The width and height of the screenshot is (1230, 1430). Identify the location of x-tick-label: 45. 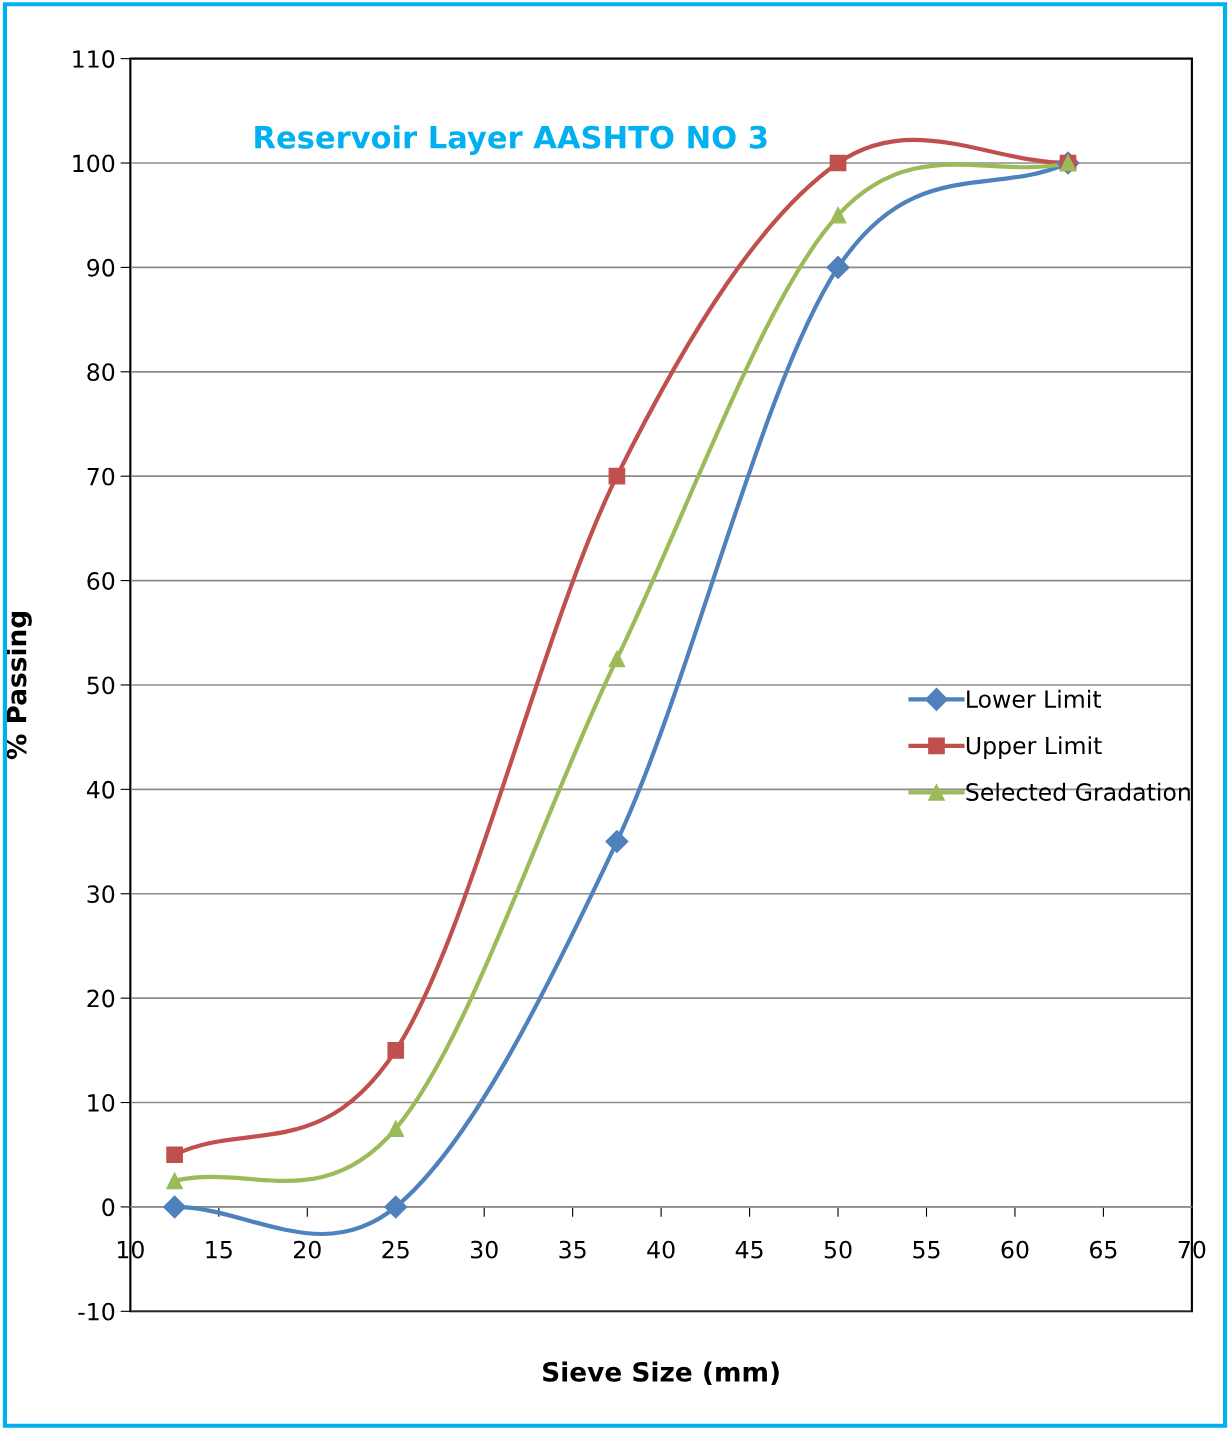
(749, 1249).